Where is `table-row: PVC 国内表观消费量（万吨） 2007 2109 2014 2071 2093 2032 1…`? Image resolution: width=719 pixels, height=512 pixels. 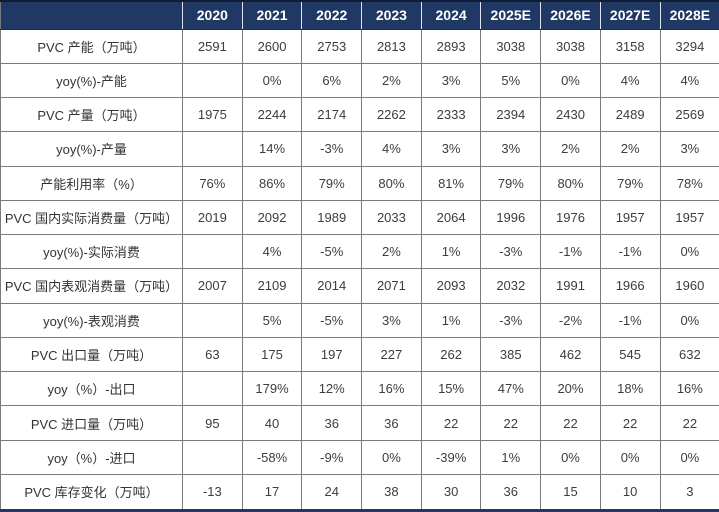
table-row: PVC 国内表观消费量（万吨） 2007 2109 2014 2071 2093 2032 1… is located at coordinates (359, 286).